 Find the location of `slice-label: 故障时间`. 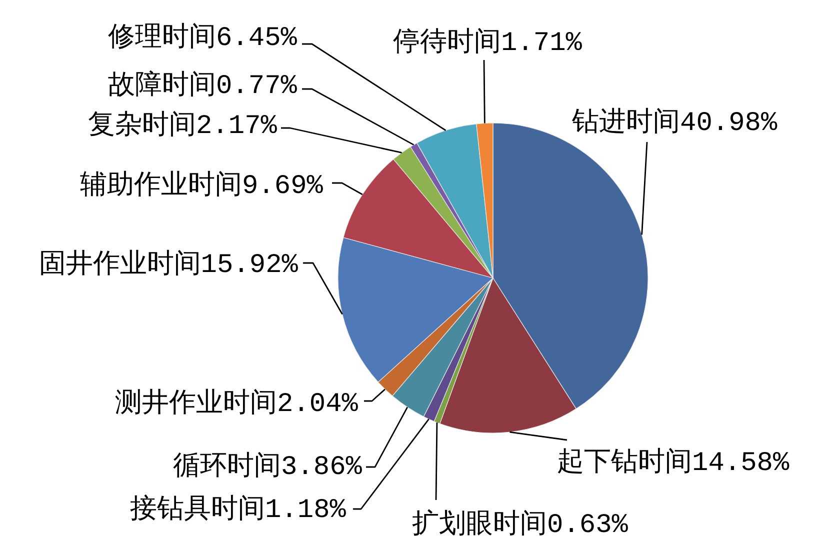

slice-label: 故障时间 is located at coordinates (162, 84).